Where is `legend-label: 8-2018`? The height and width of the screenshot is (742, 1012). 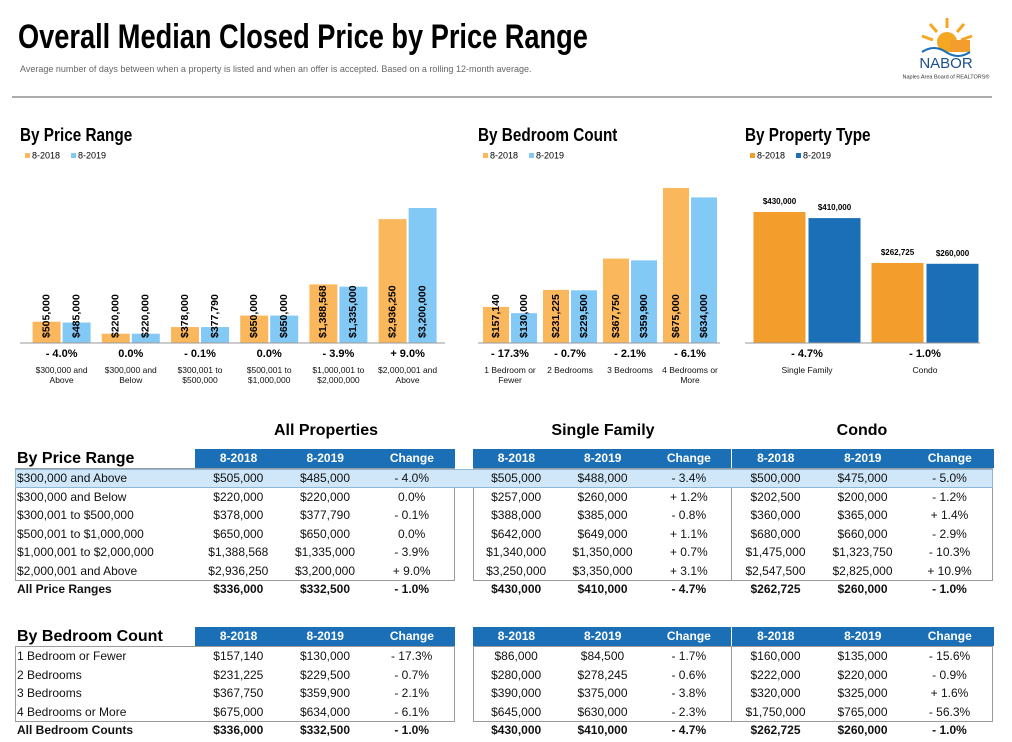
legend-label: 8-2018 is located at coordinates (771, 155).